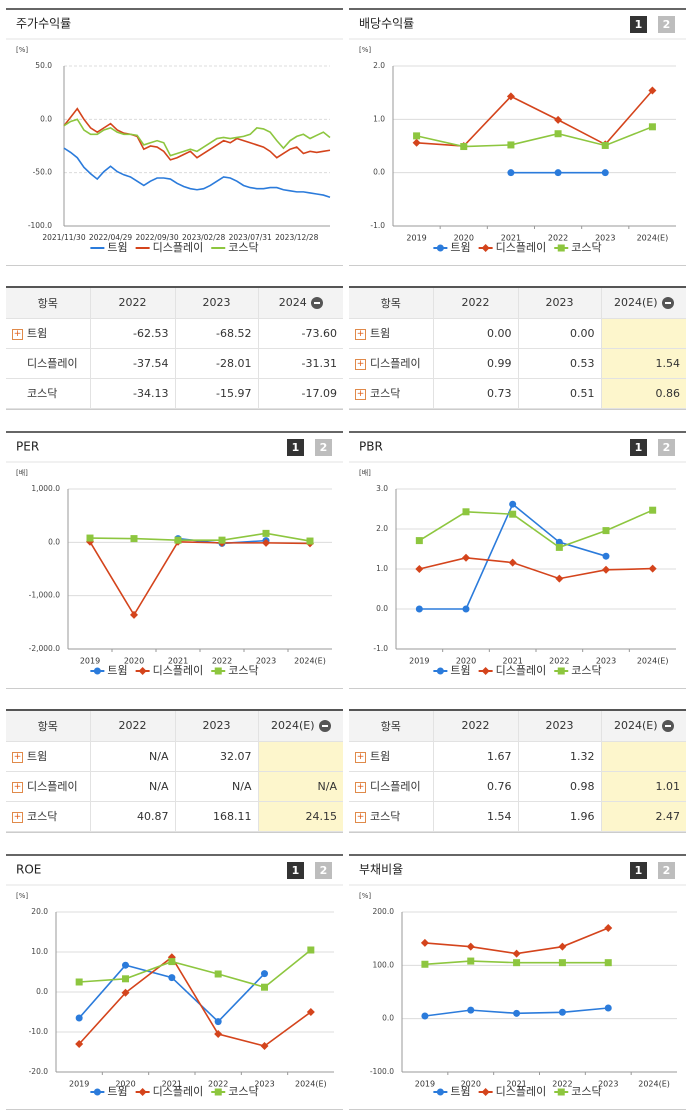  I want to click on header-cell: 항목, so click(48, 726).